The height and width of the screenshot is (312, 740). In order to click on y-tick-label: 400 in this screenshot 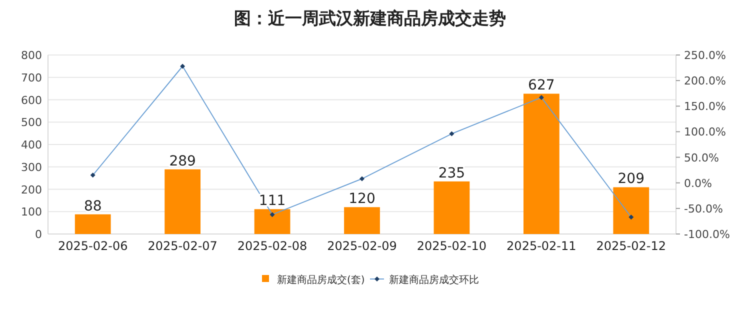, I will do `click(31, 145)`.